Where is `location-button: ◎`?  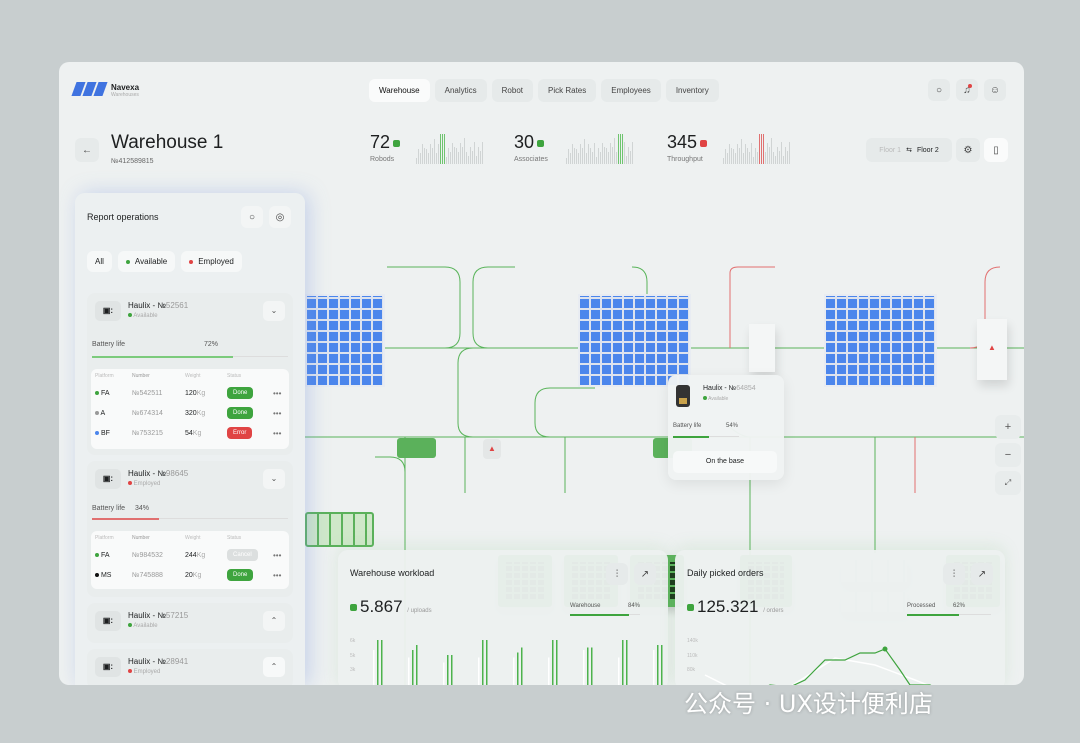
location-button: ◎ is located at coordinates (280, 217).